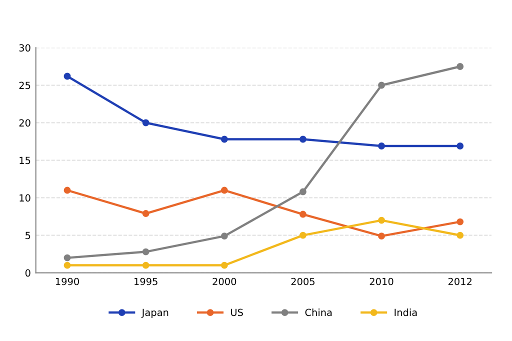 Image resolution: width=512 pixels, height=341 pixels. Describe the element at coordinates (405, 312) in the screenshot. I see `legend-label: India` at that location.